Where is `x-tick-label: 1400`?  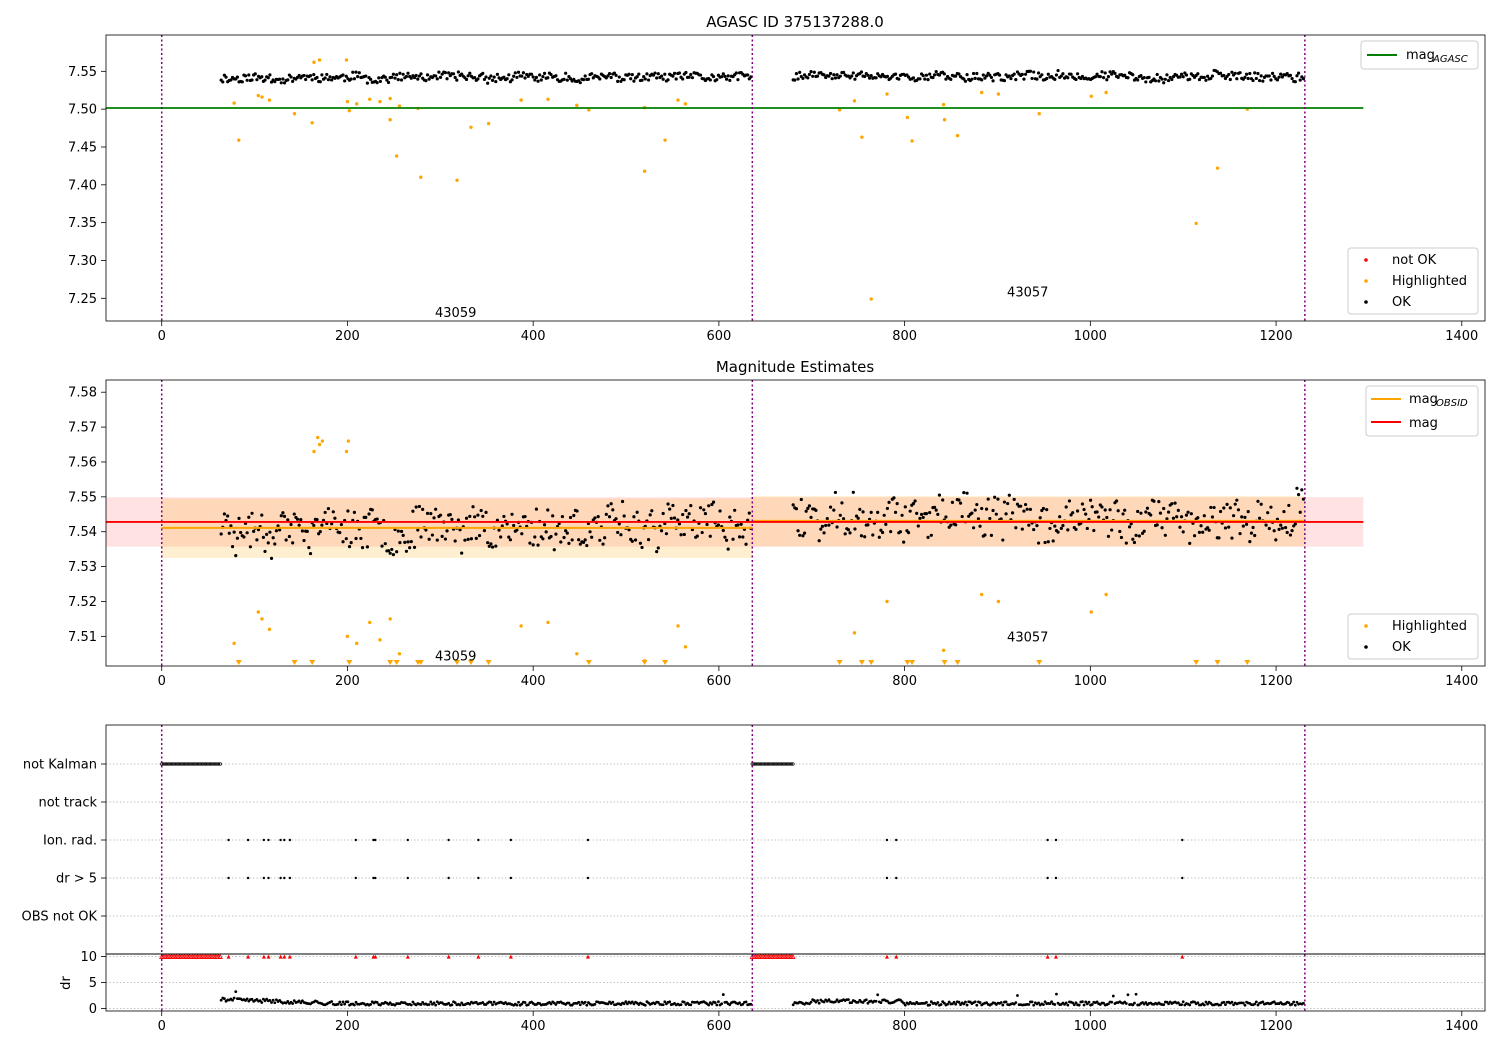
x-tick-label: 1400 is located at coordinates (1461, 336).